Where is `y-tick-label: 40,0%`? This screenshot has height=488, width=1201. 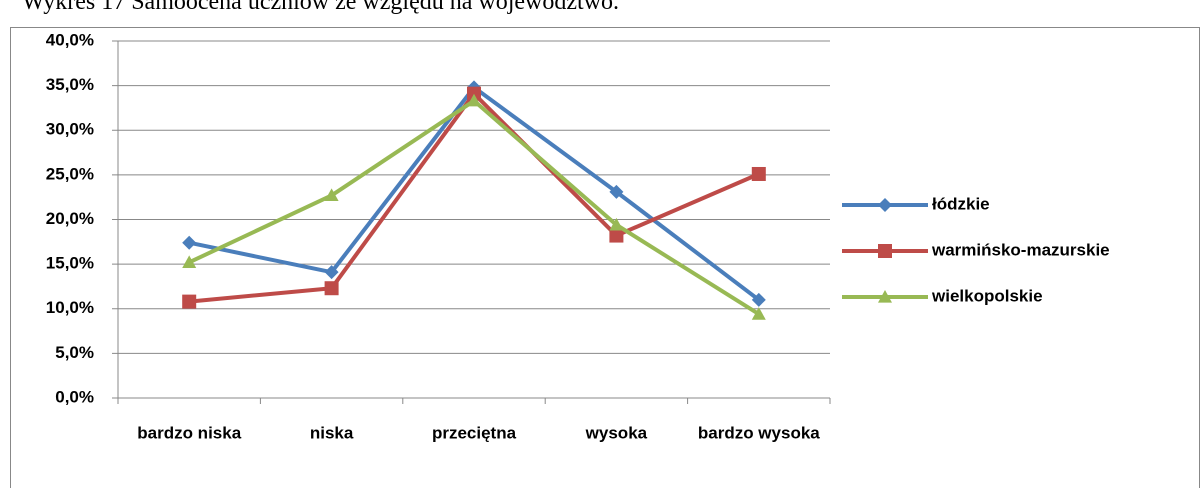 y-tick-label: 40,0% is located at coordinates (70, 39).